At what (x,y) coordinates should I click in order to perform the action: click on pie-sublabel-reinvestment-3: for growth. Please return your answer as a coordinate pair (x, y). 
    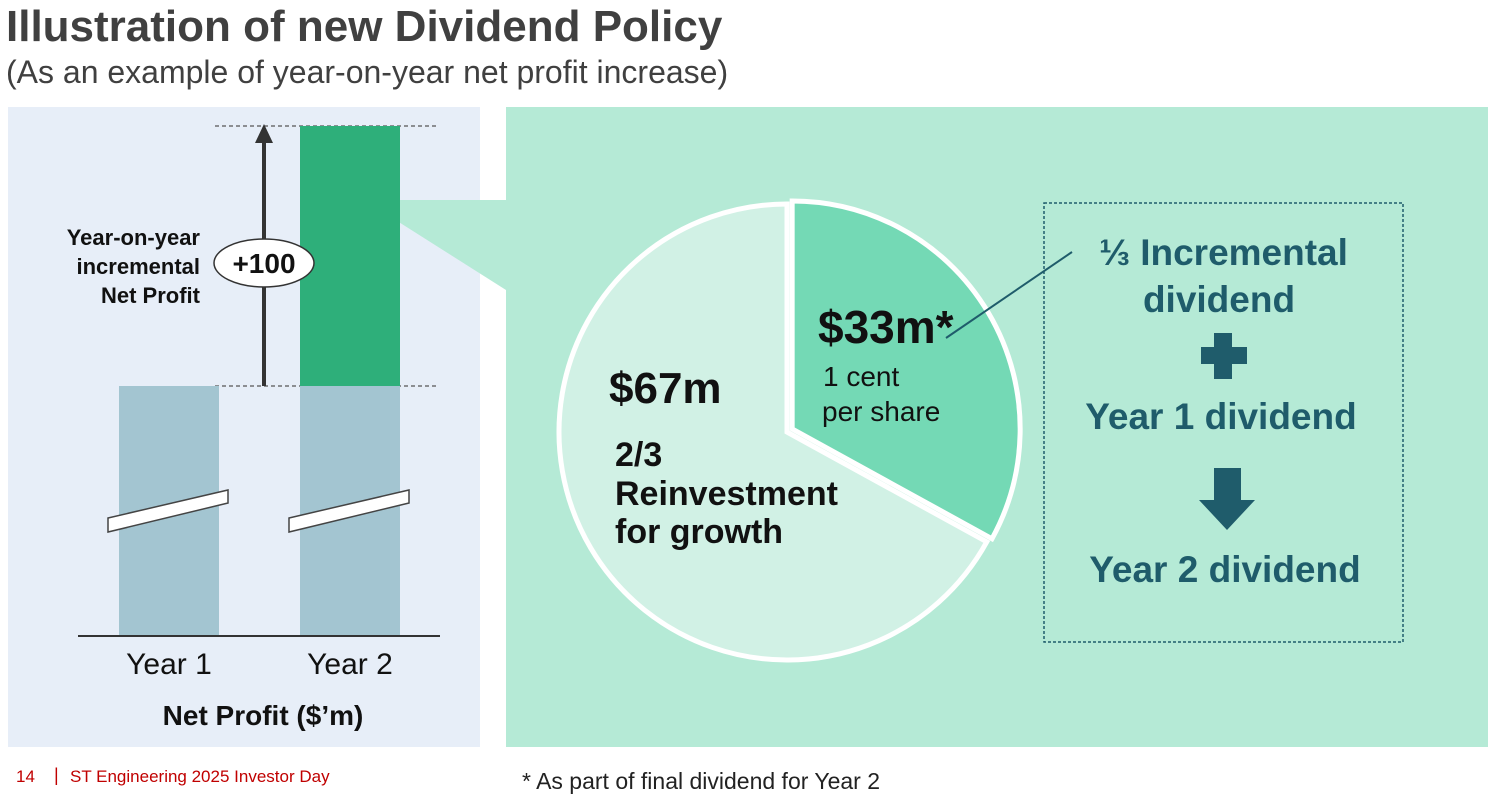
    Looking at the image, I should click on (699, 532).